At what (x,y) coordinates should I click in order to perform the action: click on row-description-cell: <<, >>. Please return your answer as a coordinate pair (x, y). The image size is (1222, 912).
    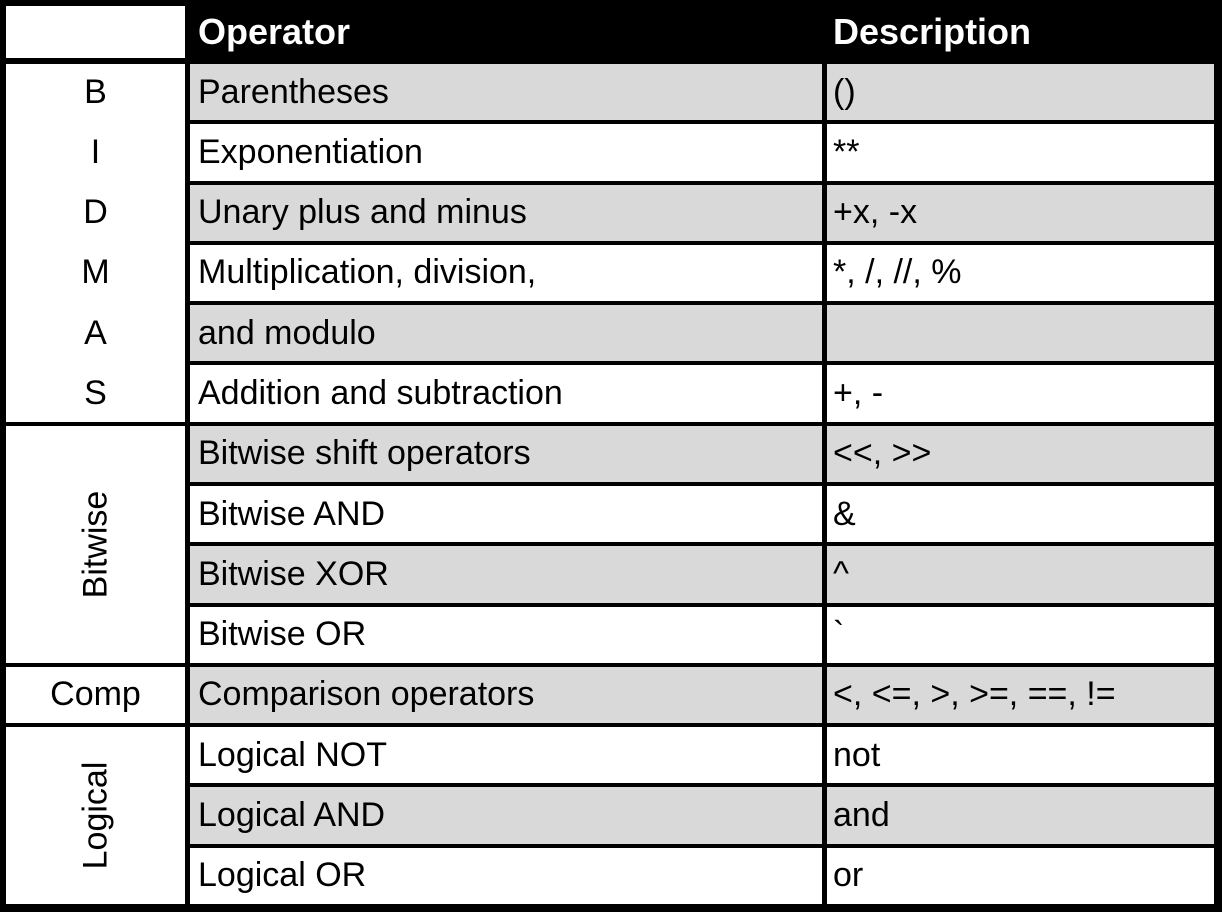
    Looking at the image, I should click on (1020, 453).